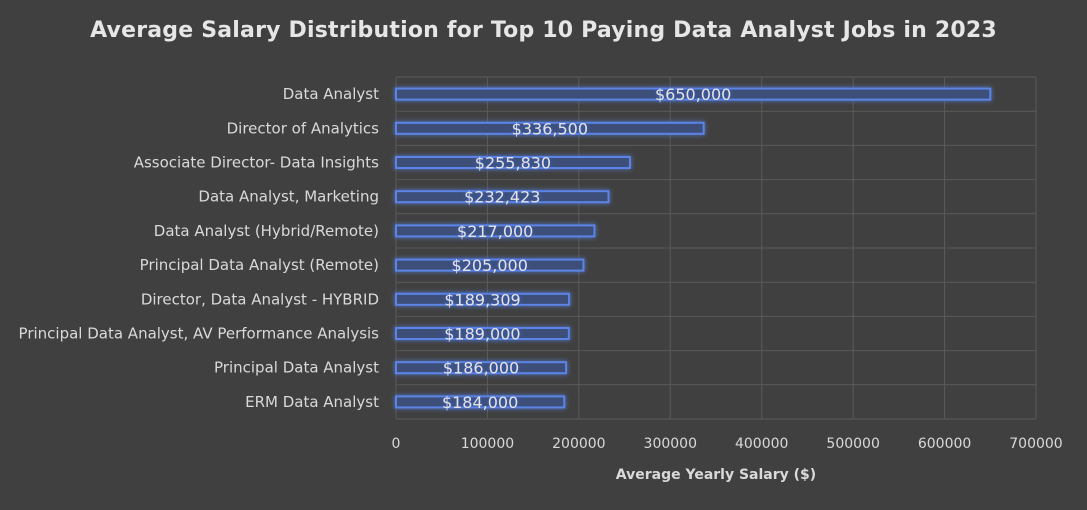  Describe the element at coordinates (260, 299) in the screenshot. I see `category-label: Director, Data Analyst - HYBRID` at that location.